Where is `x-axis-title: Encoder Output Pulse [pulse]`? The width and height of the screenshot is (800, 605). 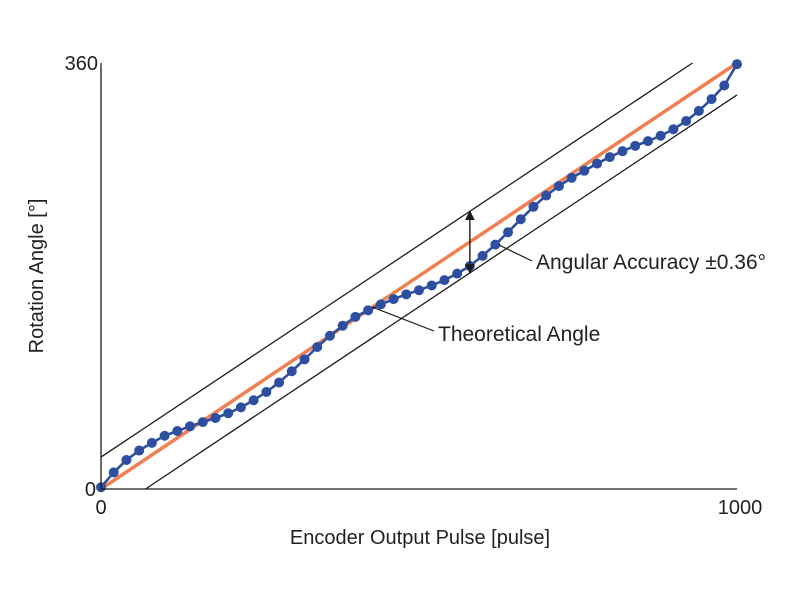
x-axis-title: Encoder Output Pulse [pulse] is located at coordinates (420, 538).